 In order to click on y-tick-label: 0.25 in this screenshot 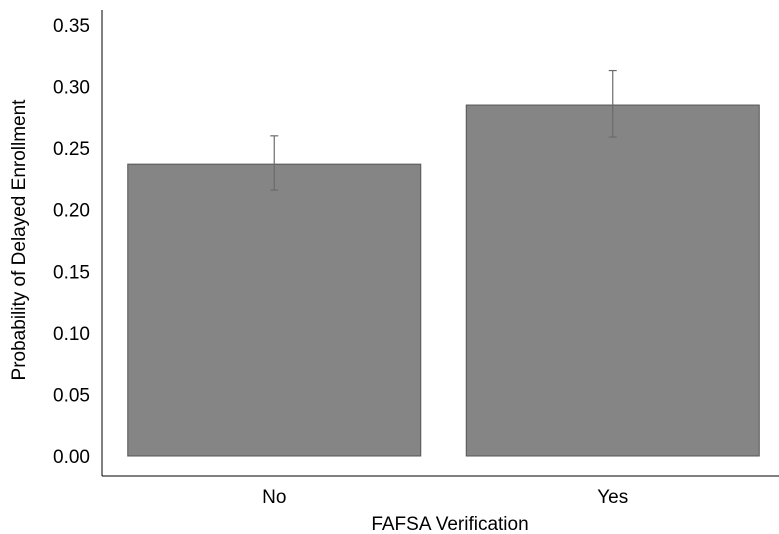, I will do `click(71, 149)`.